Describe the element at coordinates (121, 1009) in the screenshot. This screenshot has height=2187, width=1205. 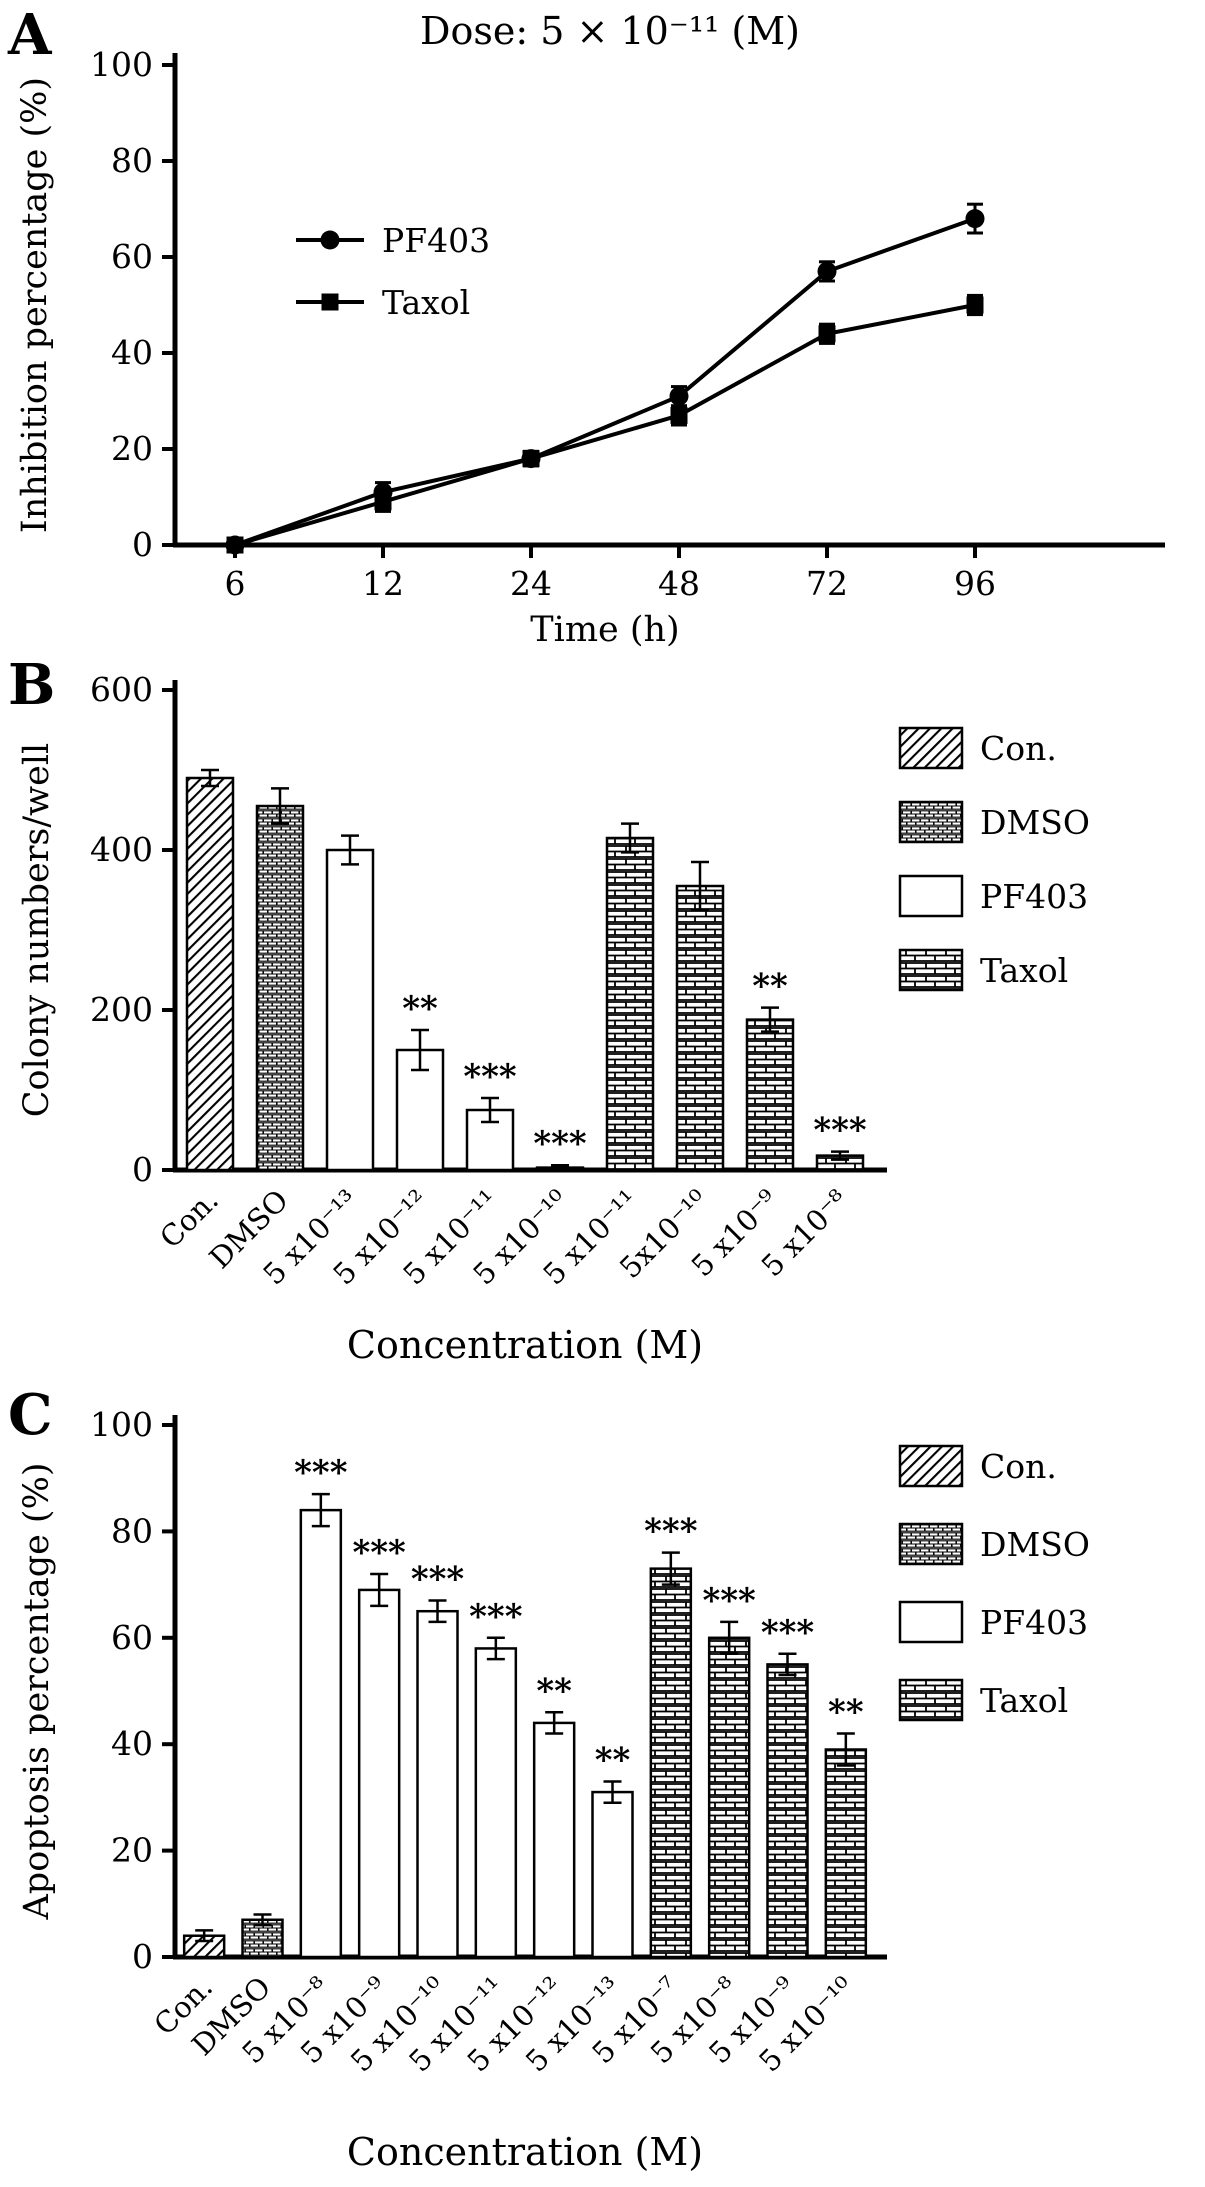
I see `svg-text: 200` at that location.